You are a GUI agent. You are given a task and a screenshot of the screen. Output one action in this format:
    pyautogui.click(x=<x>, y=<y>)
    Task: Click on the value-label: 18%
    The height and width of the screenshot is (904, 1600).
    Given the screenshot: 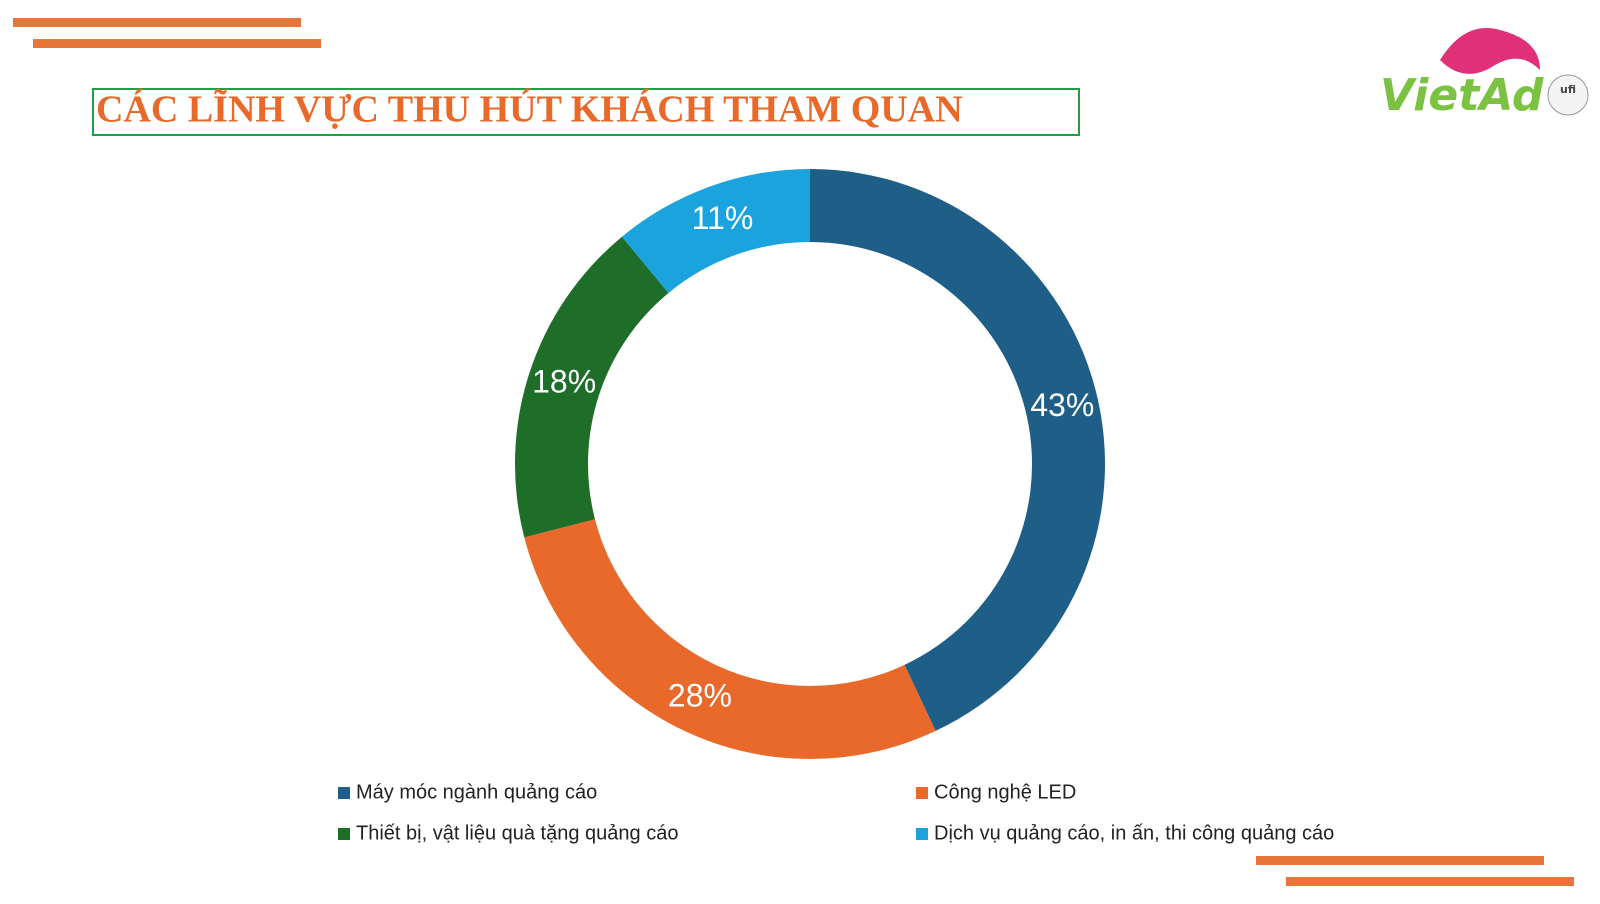 What is the action you would take?
    pyautogui.click(x=564, y=382)
    